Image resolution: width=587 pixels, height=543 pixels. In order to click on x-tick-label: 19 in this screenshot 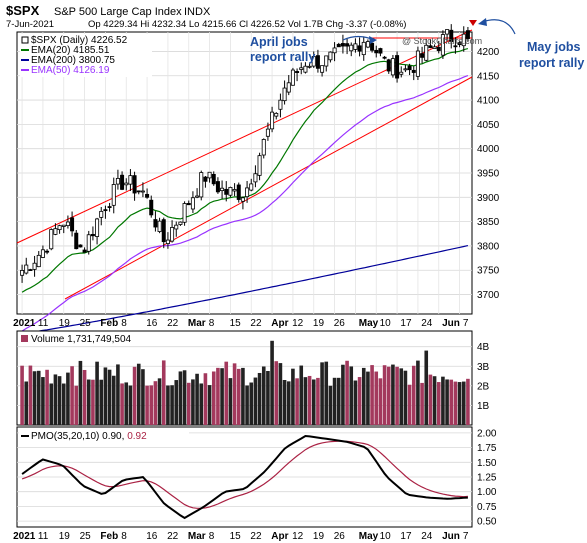, I will do `click(65, 536)`.